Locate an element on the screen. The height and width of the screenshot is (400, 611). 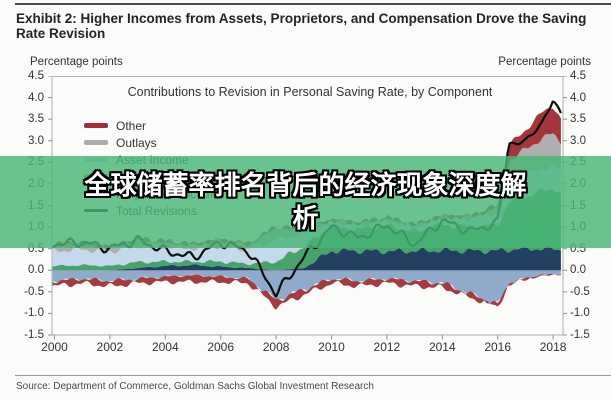
y-tick-label-left: 3.5 is located at coordinates (36, 119).